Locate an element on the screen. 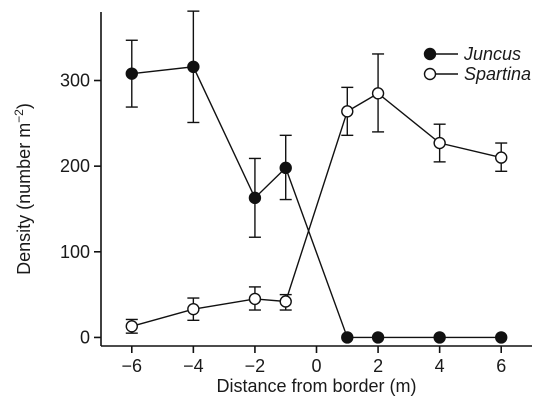 The image size is (552, 402). y-tick-label: 300 is located at coordinates (75, 81).